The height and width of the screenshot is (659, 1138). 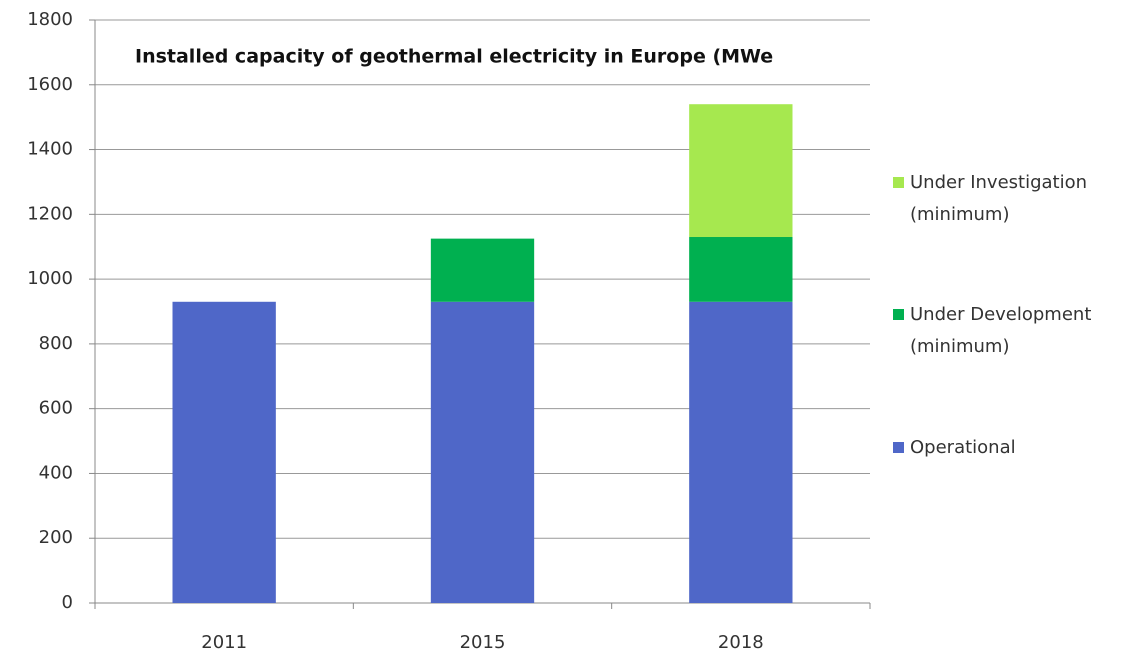 I want to click on y-tick-label: 600, so click(x=56, y=408).